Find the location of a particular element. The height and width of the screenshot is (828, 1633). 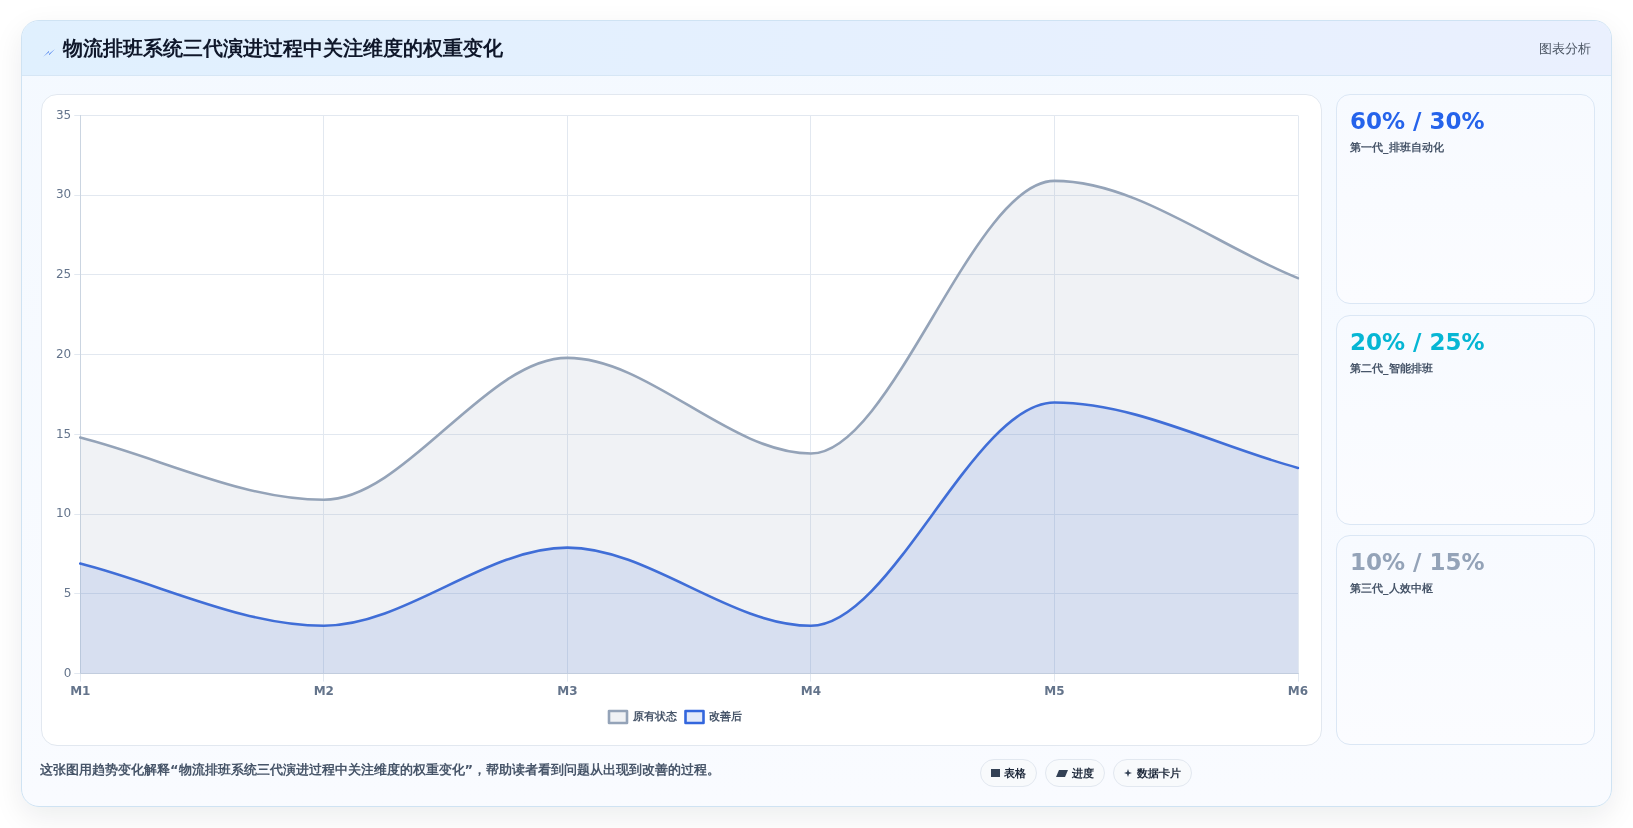

legend-label: 原有状态 is located at coordinates (654, 716).